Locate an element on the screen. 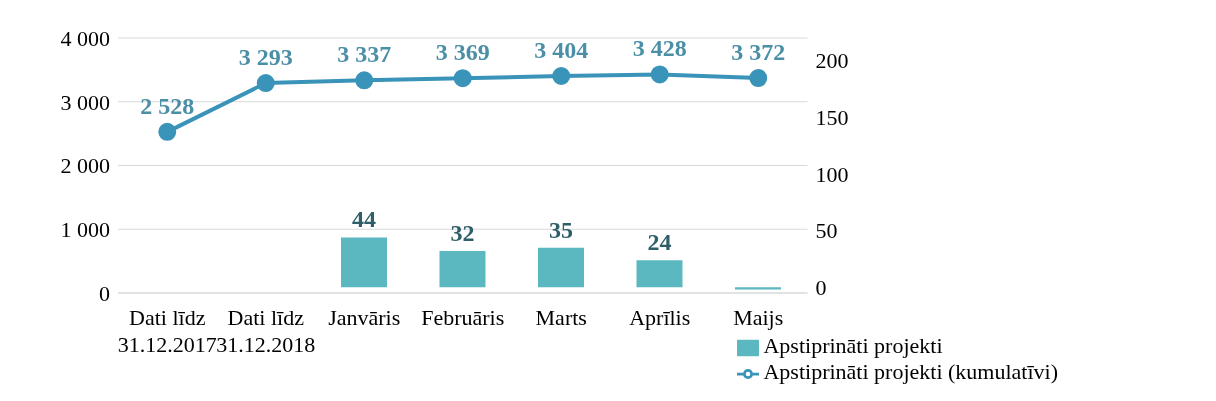  x-tick-label: Janvāris is located at coordinates (364, 317).